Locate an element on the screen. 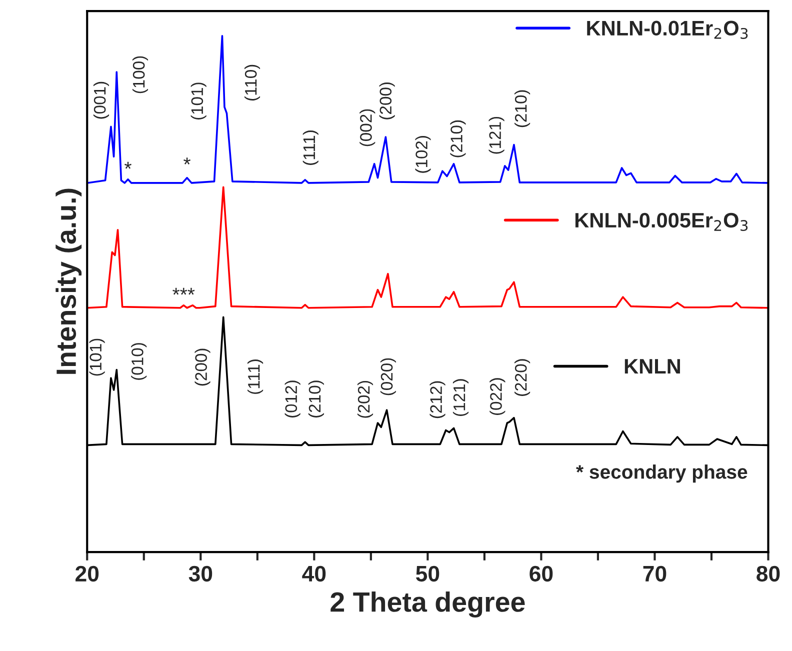 The height and width of the screenshot is (651, 792). x-tick-label: 60 is located at coordinates (541, 574).